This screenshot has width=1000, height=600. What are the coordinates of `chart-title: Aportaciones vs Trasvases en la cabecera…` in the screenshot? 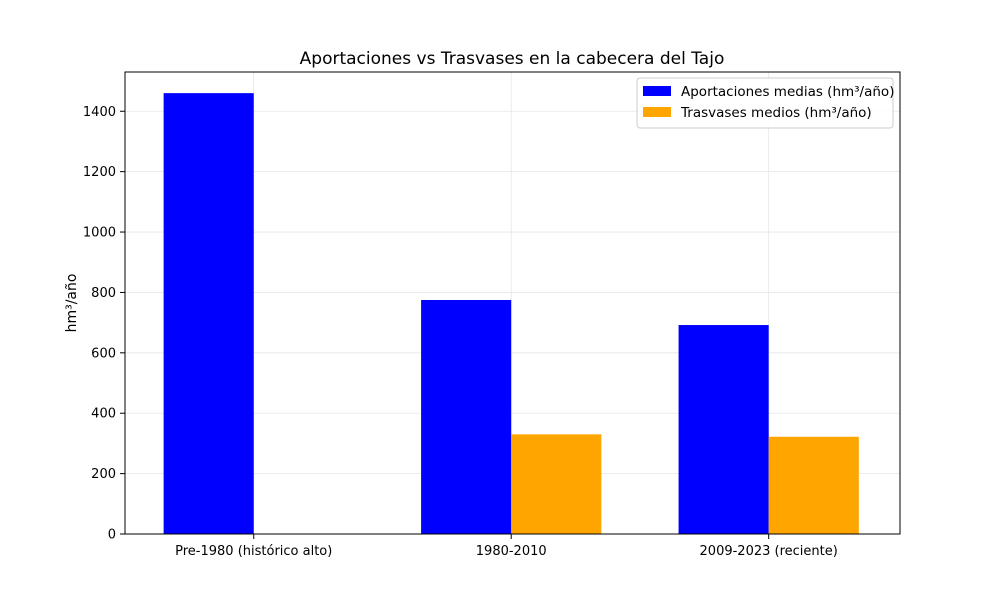 It's located at (512, 59).